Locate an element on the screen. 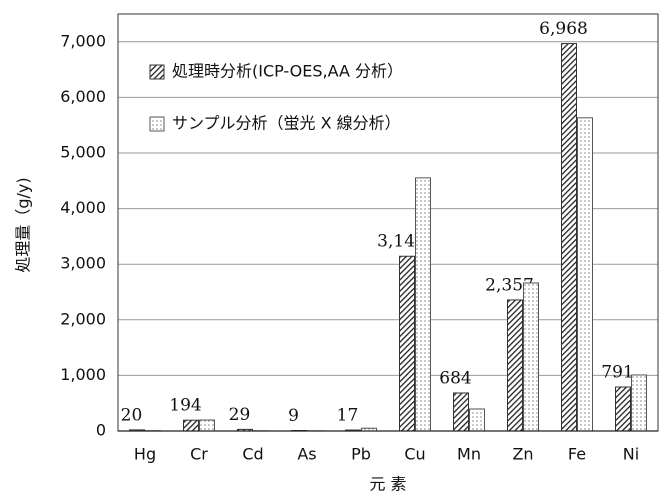  x-tick-label: Fe is located at coordinates (577, 454).